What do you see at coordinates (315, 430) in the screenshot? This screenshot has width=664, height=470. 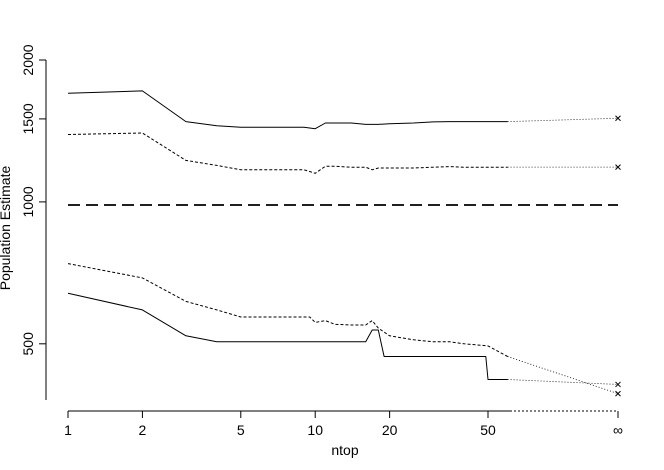 I see `x-tick-label: 10` at bounding box center [315, 430].